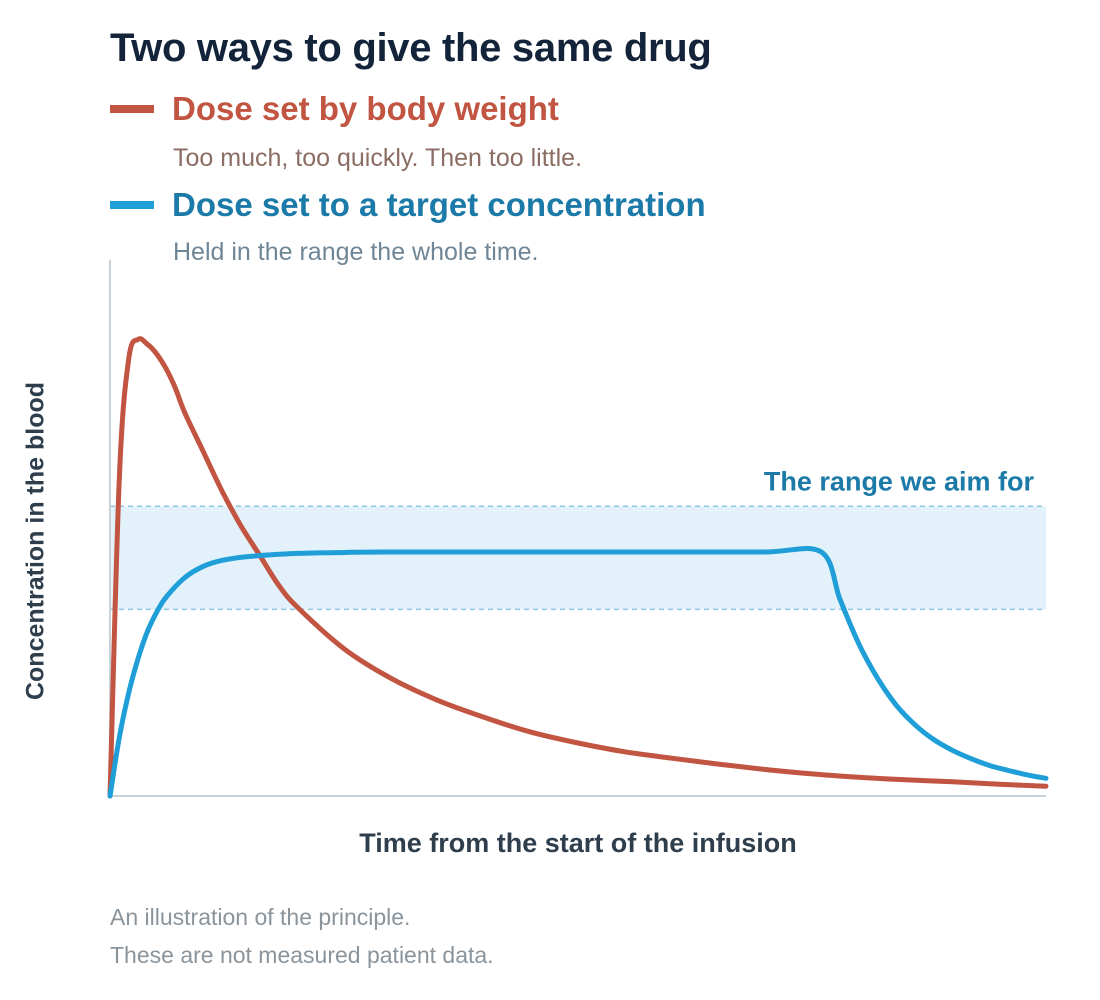 Image resolution: width=1100 pixels, height=1000 pixels. What do you see at coordinates (132, 109) in the screenshot?
I see `legend-swatch-weight` at bounding box center [132, 109].